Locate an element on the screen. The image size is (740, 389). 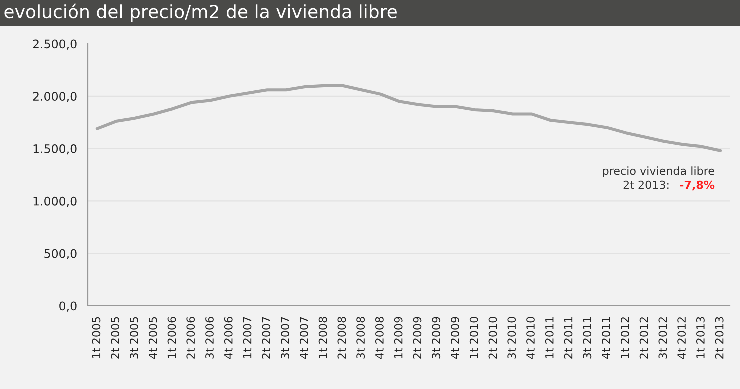
x-tick-label: 4t 2006 is located at coordinates (228, 338).